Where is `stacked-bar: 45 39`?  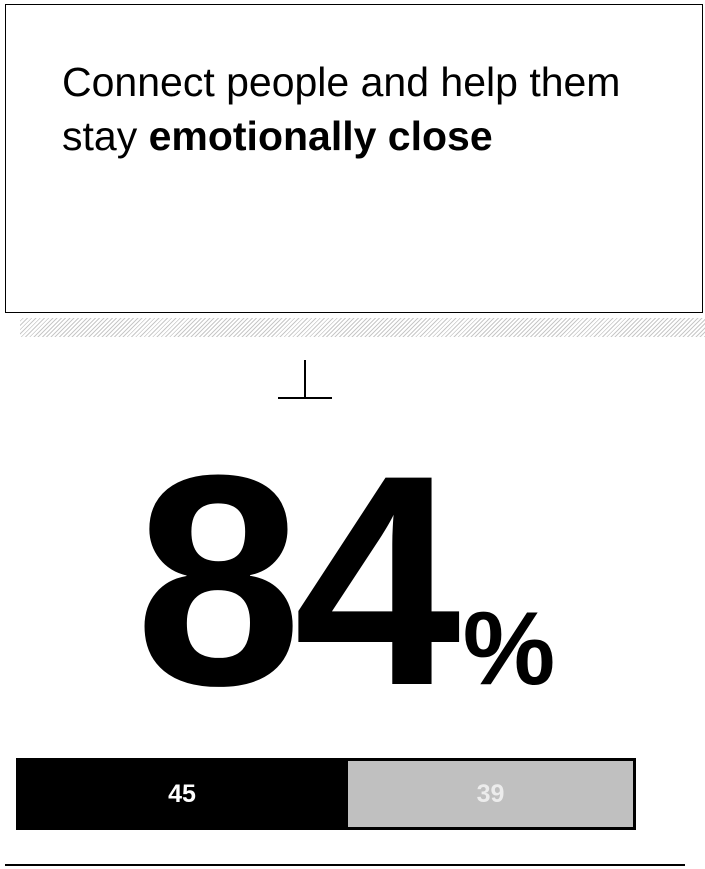 stacked-bar: 45 39 is located at coordinates (326, 794).